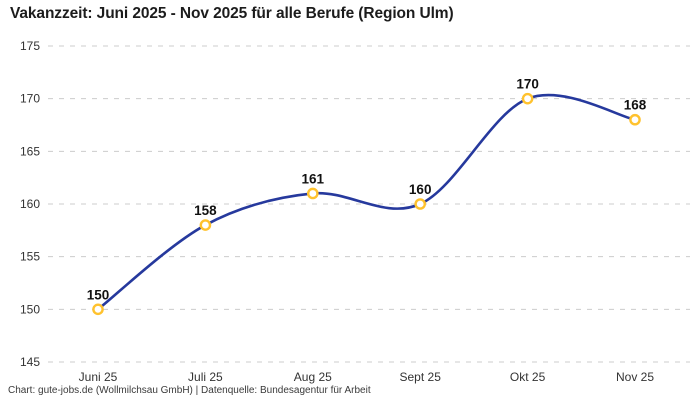 The width and height of the screenshot is (700, 400). I want to click on x-axis-tick-label: Sept 25, so click(421, 377).